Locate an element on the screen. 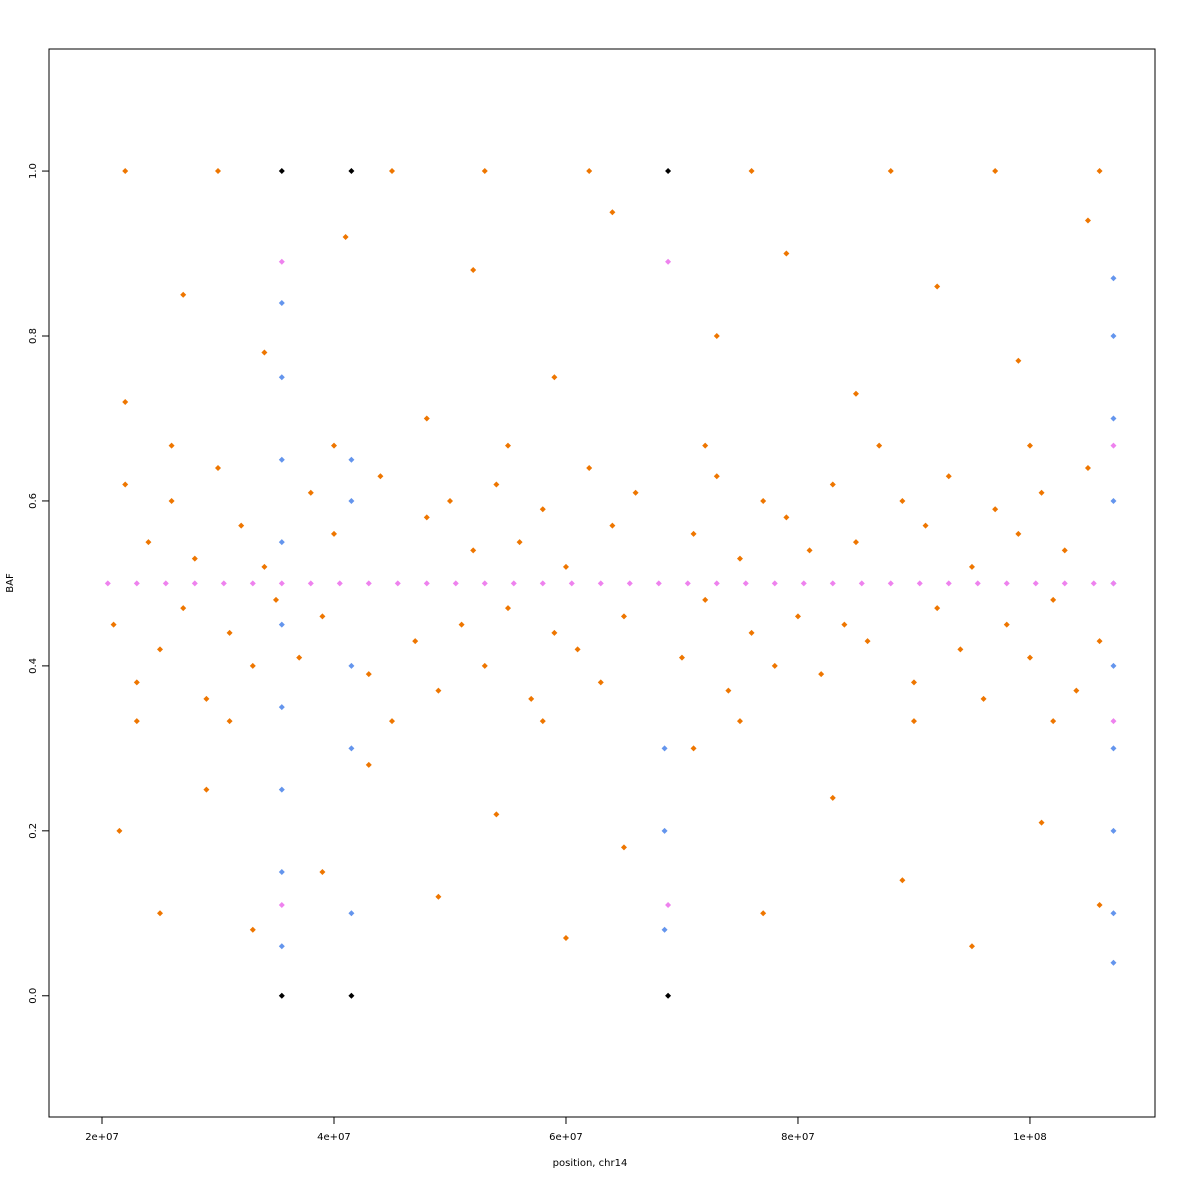 This screenshot has width=1180, height=1180. y-tick-label: 0.2 is located at coordinates (33, 831).